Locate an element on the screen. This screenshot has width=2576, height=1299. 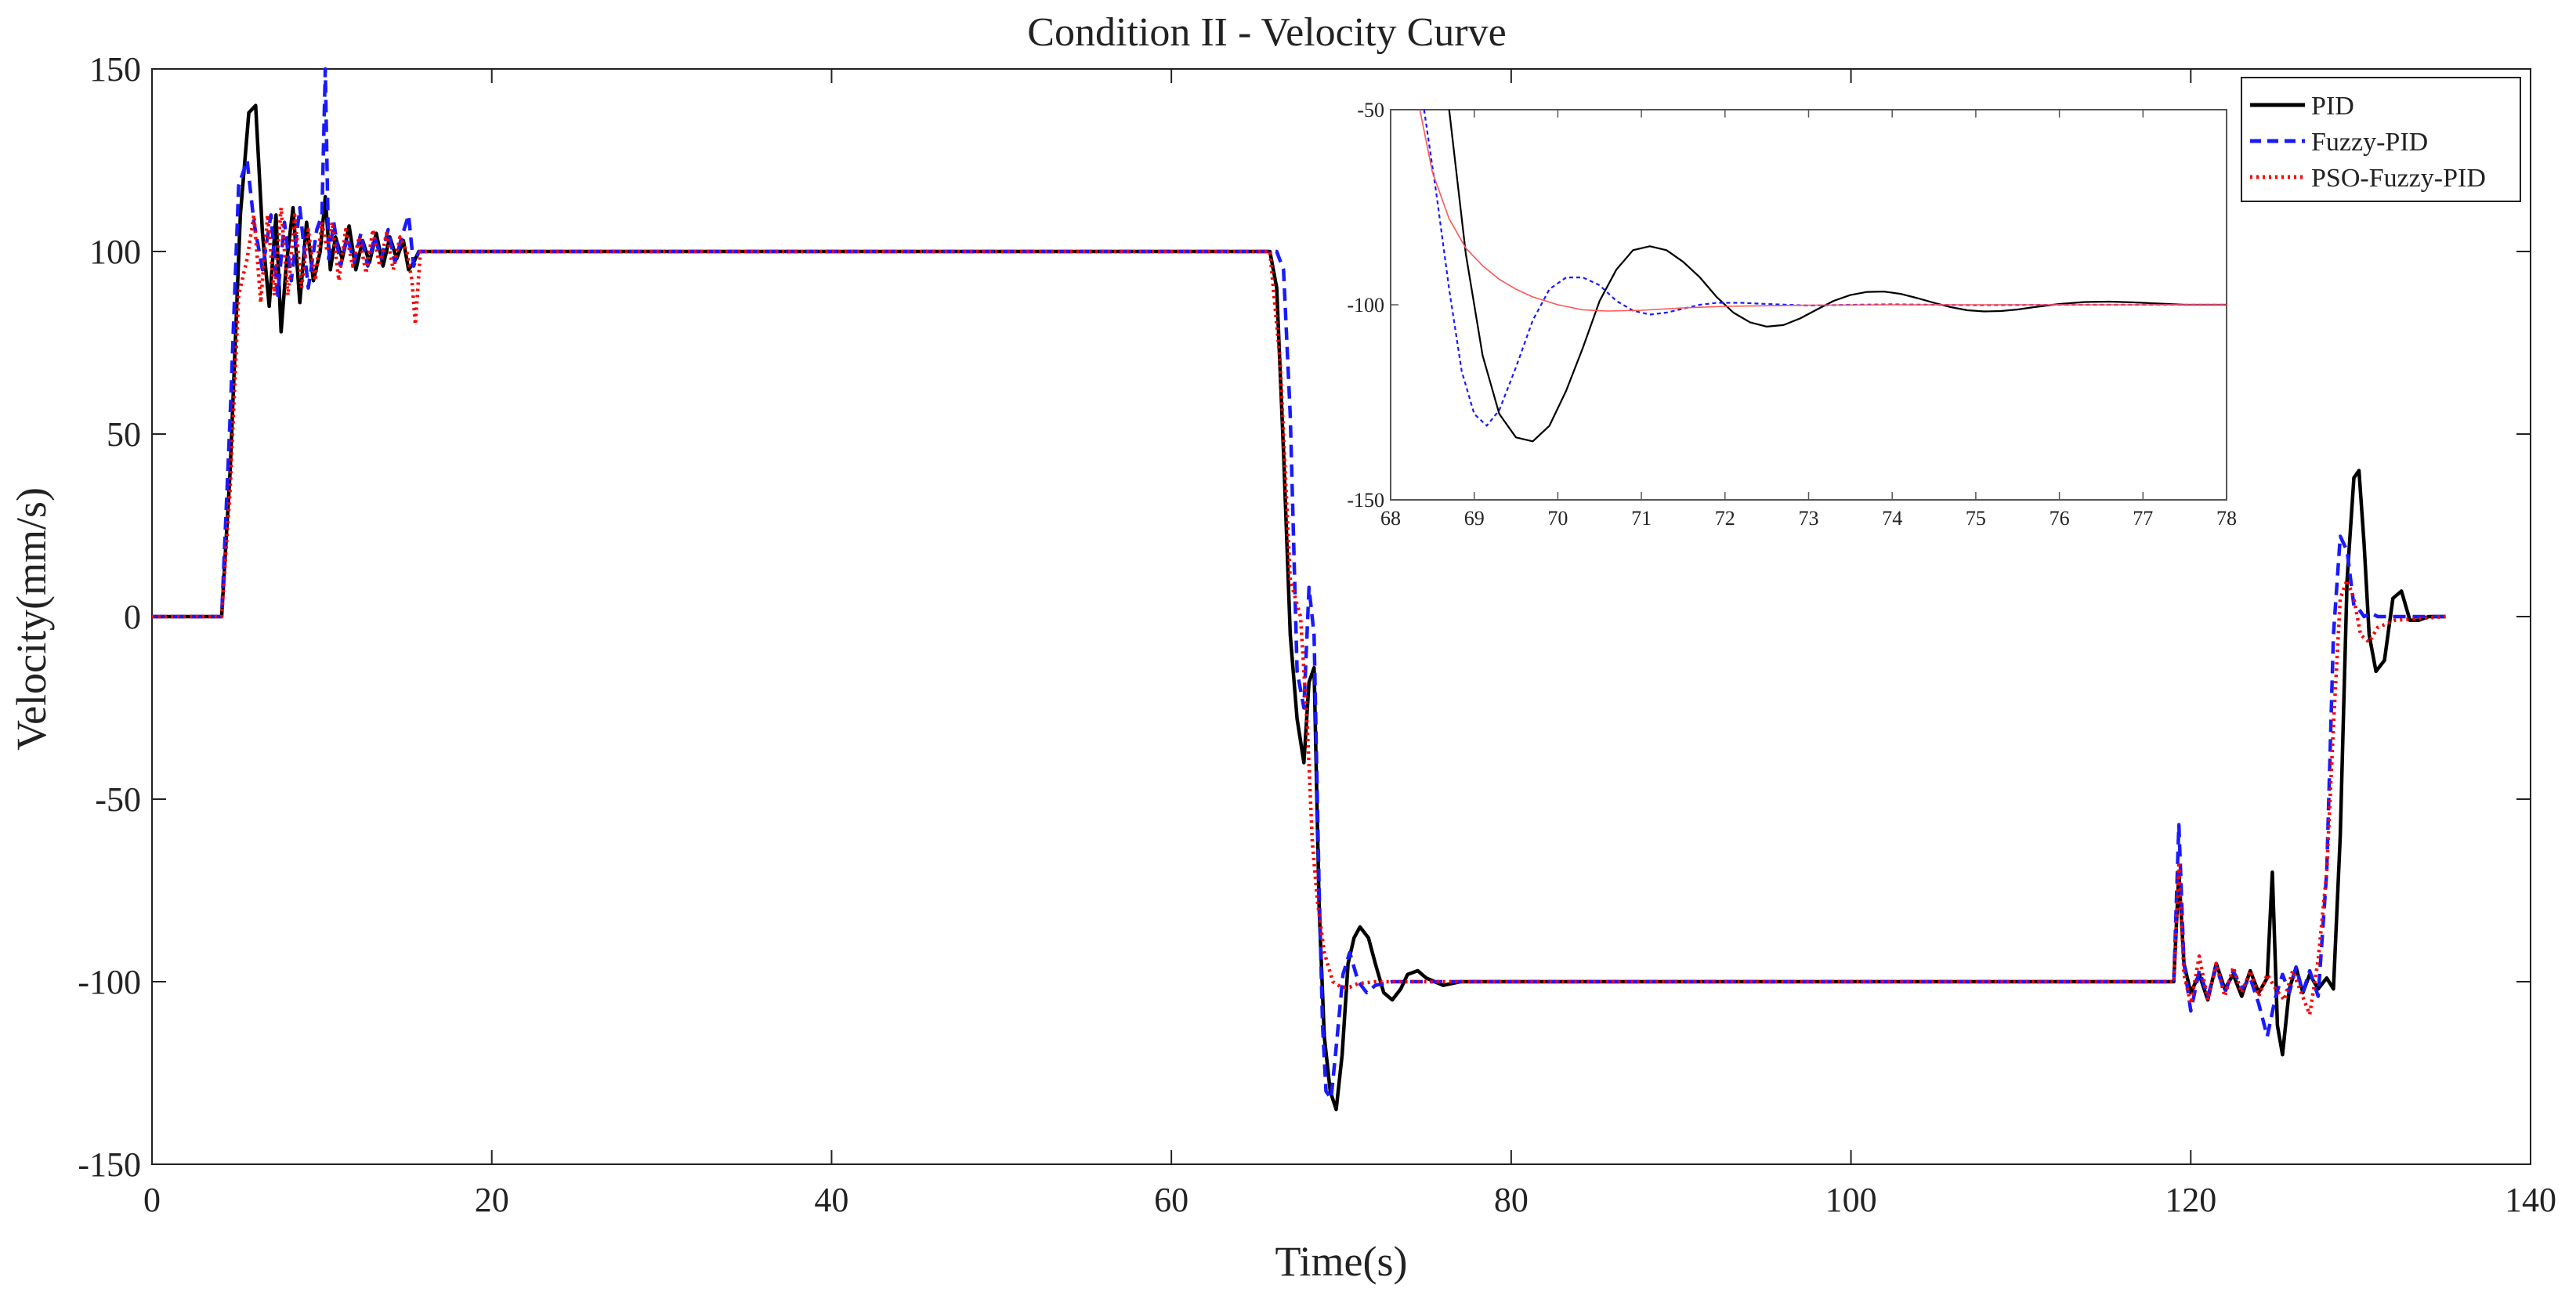
x-tick-label: 140 is located at coordinates (2531, 1200).